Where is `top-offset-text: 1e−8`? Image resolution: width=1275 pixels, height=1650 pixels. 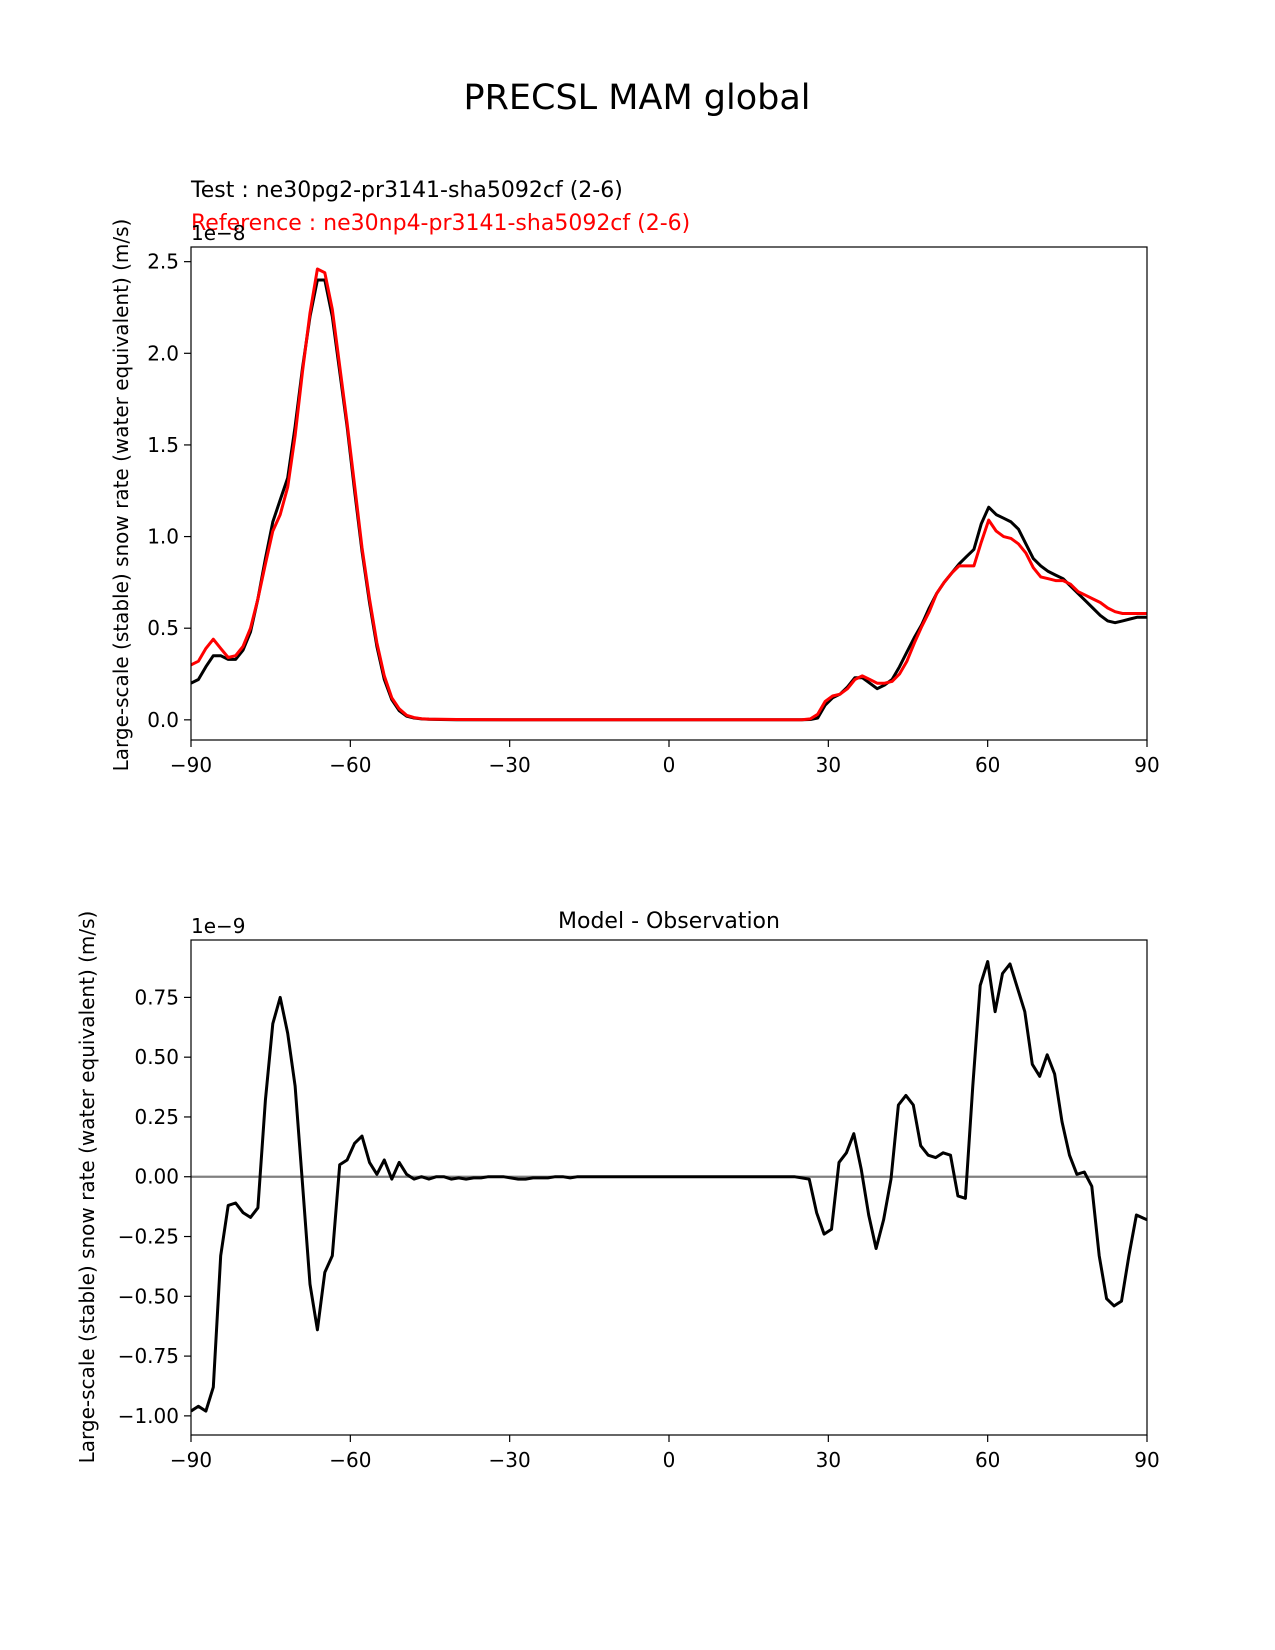 top-offset-text: 1e−8 is located at coordinates (218, 233).